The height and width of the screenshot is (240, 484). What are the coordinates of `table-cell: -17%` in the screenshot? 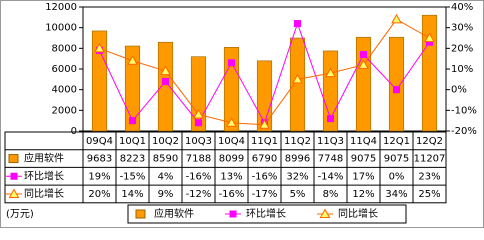 It's located at (265, 194).